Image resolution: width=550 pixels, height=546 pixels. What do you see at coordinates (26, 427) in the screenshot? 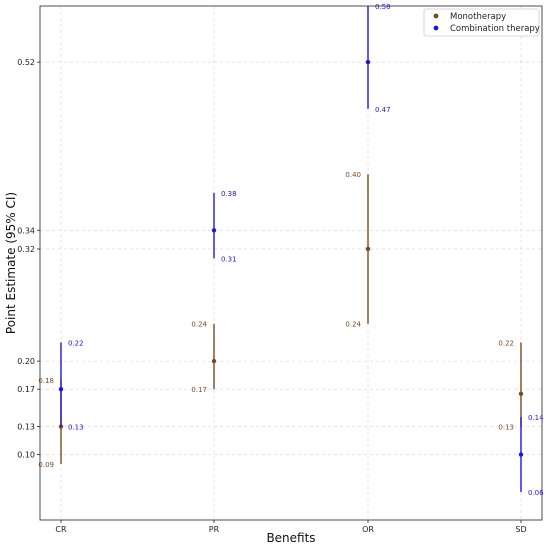
I see `y-tick-label-1: 0.13` at bounding box center [26, 427].